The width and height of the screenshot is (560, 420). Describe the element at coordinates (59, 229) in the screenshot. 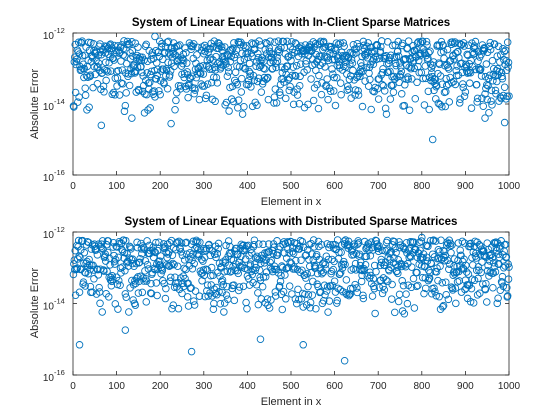

I see `y-tick-exponent: -12` at that location.